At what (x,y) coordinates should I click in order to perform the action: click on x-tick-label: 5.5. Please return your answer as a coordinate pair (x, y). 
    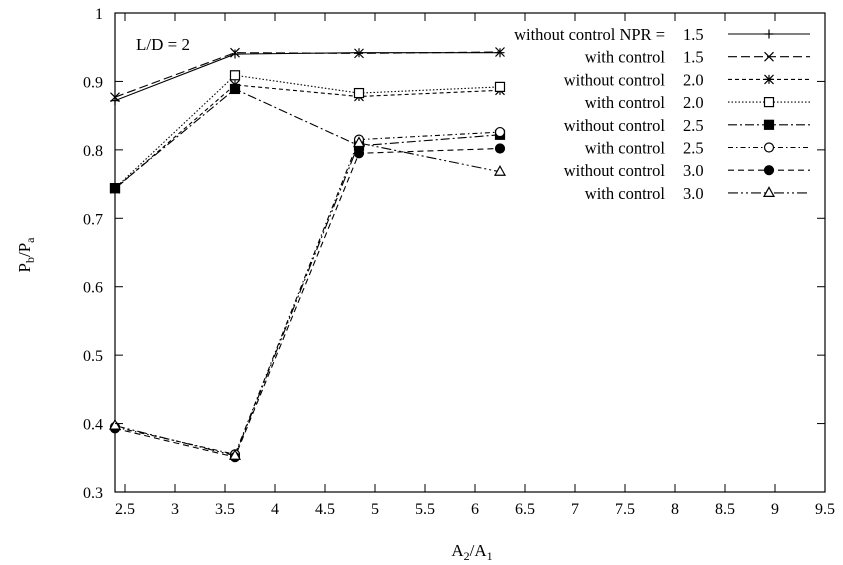
    Looking at the image, I should click on (425, 509).